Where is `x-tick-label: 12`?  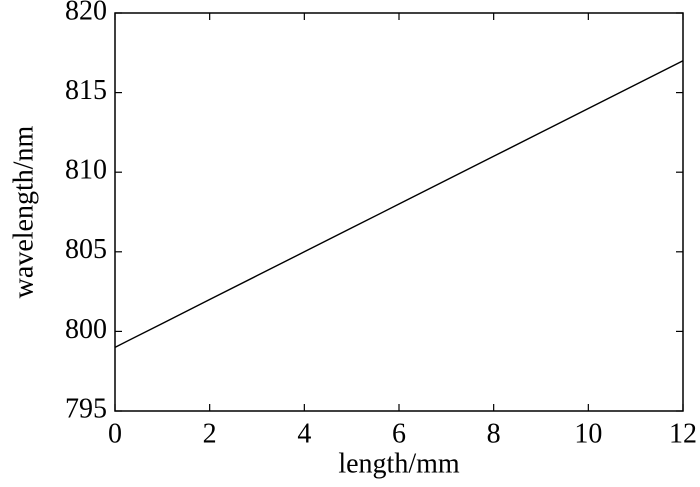 x-tick-label: 12 is located at coordinates (683, 433).